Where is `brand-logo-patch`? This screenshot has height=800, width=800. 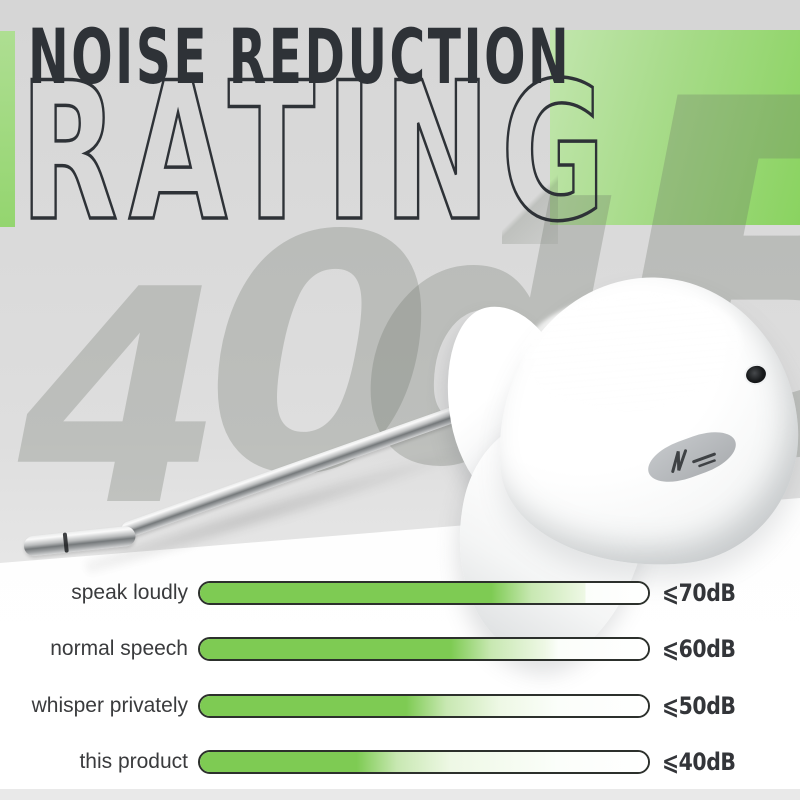 brand-logo-patch is located at coordinates (692, 457).